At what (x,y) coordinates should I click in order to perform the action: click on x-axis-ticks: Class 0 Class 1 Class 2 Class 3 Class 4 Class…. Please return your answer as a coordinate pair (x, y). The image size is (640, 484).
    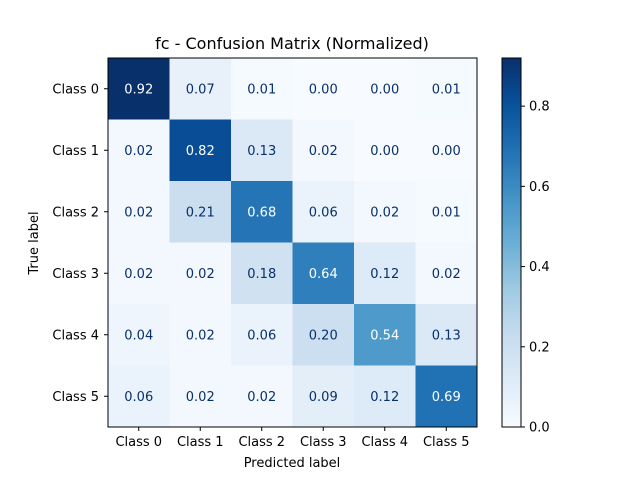
    Looking at the image, I should click on (292, 438).